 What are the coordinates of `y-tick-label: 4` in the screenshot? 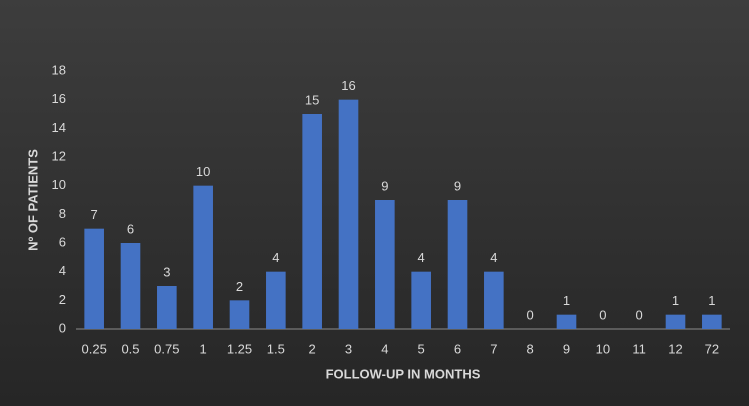 It's located at (62, 270).